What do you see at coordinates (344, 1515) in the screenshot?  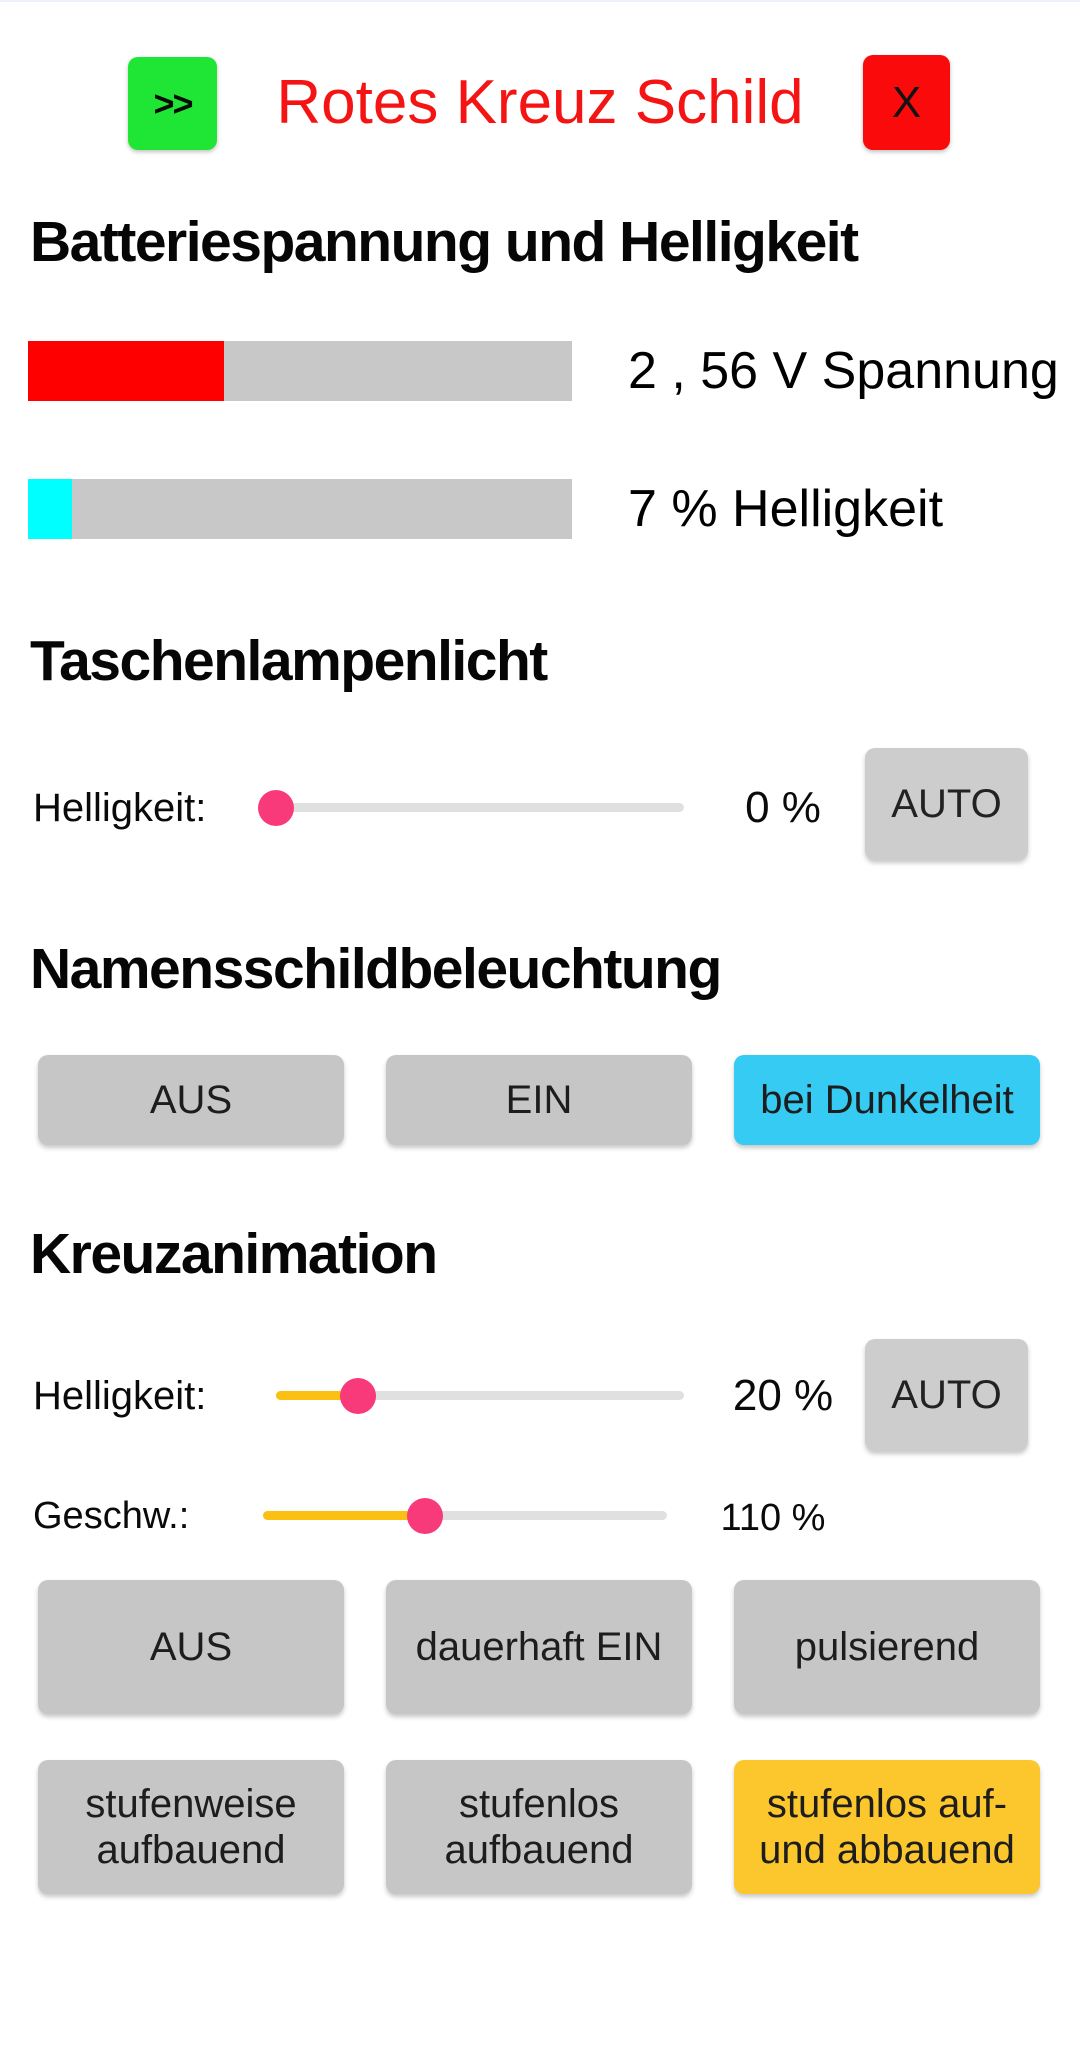 I see `cross-speed-slider-fill` at bounding box center [344, 1515].